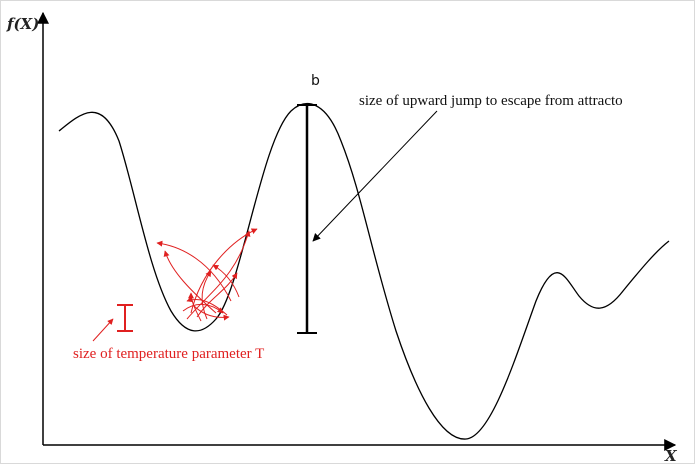 The height and width of the screenshot is (465, 695). What do you see at coordinates (103, 330) in the screenshot?
I see `temperature-pointer-arrow` at bounding box center [103, 330].